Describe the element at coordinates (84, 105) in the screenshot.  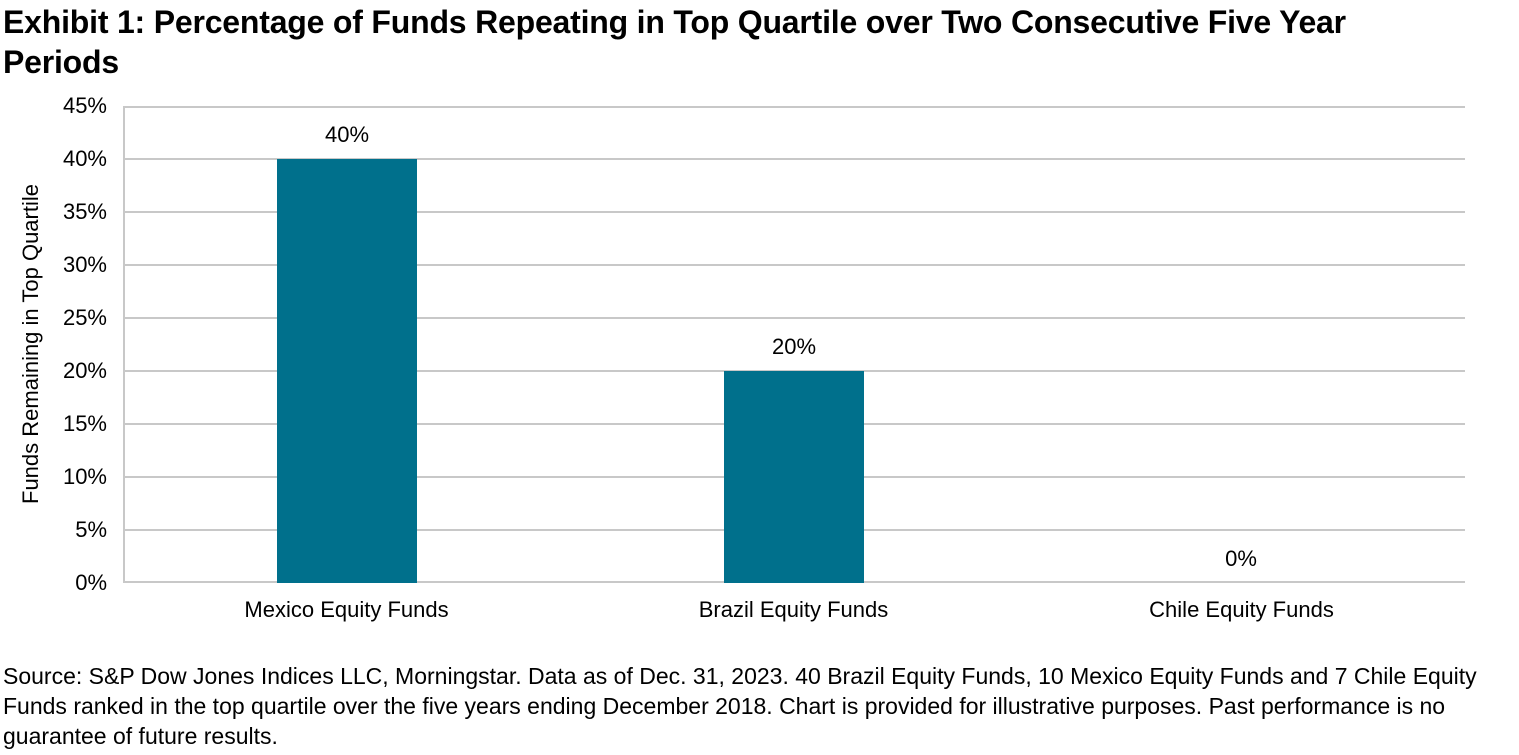
I see `y-tick-label: 45%` at that location.